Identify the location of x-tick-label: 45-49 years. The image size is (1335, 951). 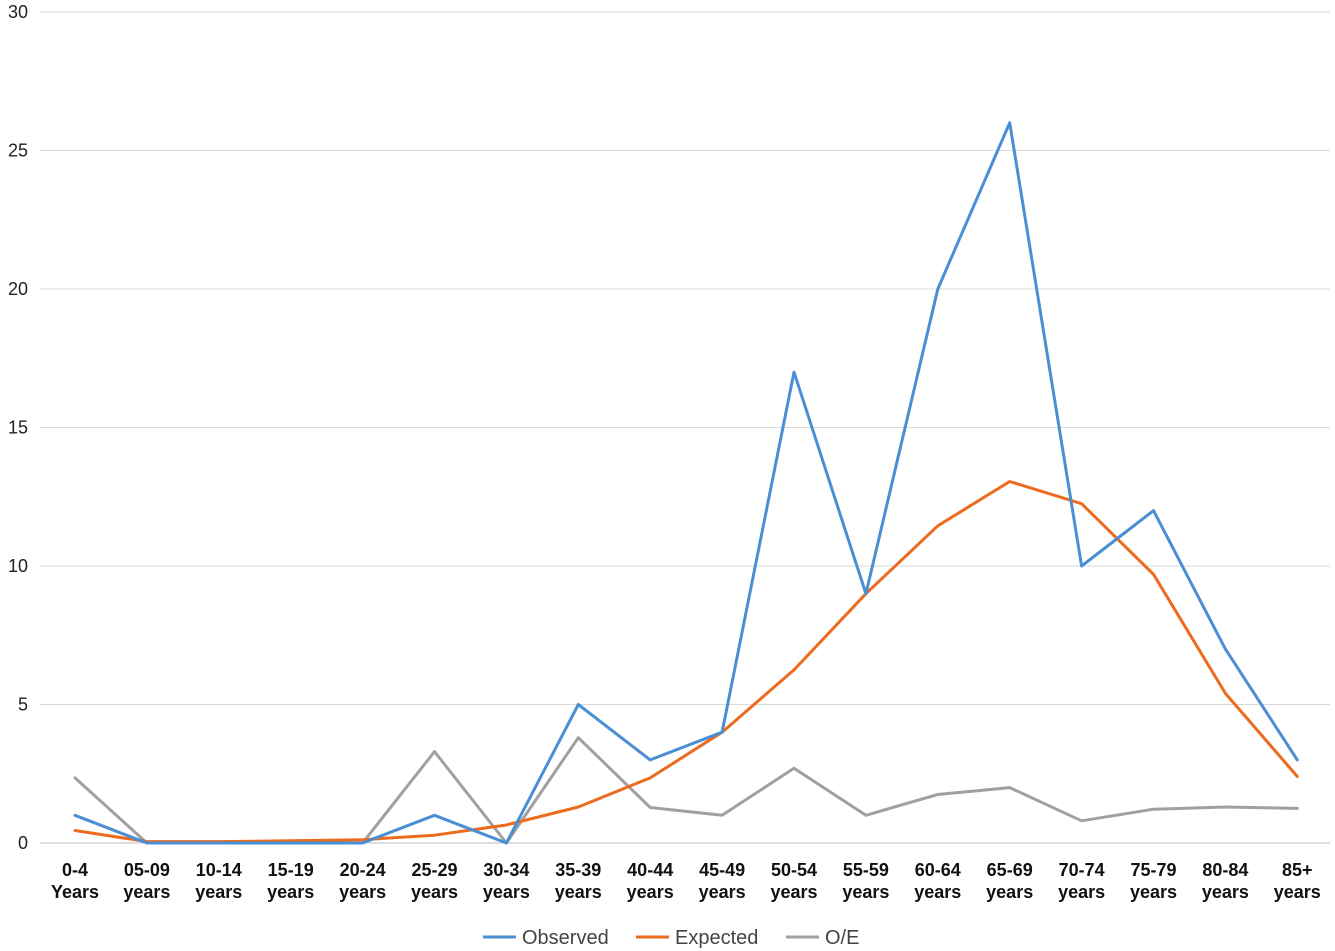
(722, 881).